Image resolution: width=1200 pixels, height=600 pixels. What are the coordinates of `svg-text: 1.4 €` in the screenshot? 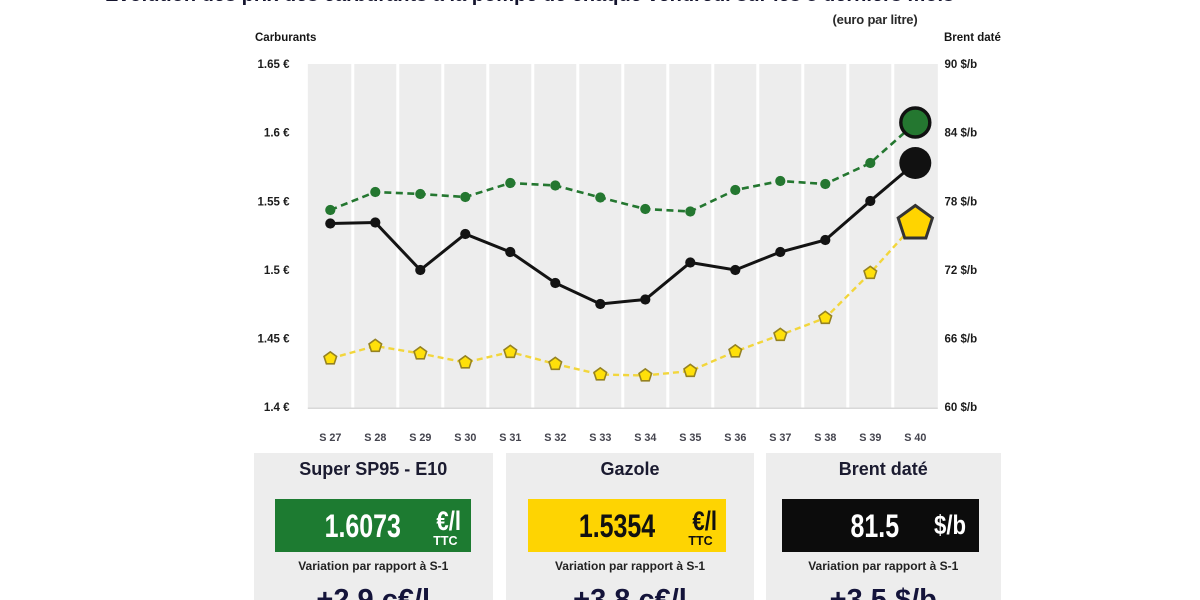 It's located at (277, 408).